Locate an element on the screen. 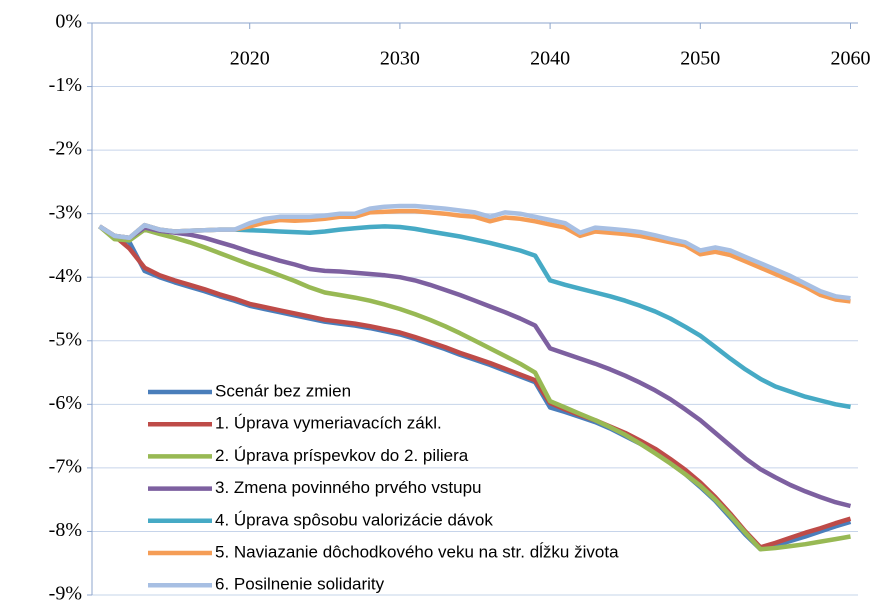  y-tick-label: -7% is located at coordinates (65, 466).